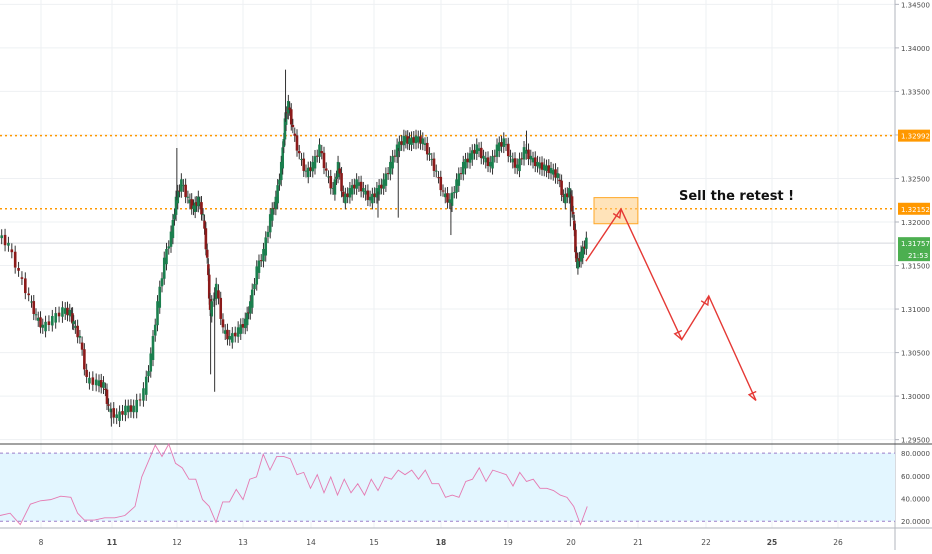 The height and width of the screenshot is (554, 932). Describe the element at coordinates (918, 256) in the screenshot. I see `current-price-countdown: 21:53` at that location.